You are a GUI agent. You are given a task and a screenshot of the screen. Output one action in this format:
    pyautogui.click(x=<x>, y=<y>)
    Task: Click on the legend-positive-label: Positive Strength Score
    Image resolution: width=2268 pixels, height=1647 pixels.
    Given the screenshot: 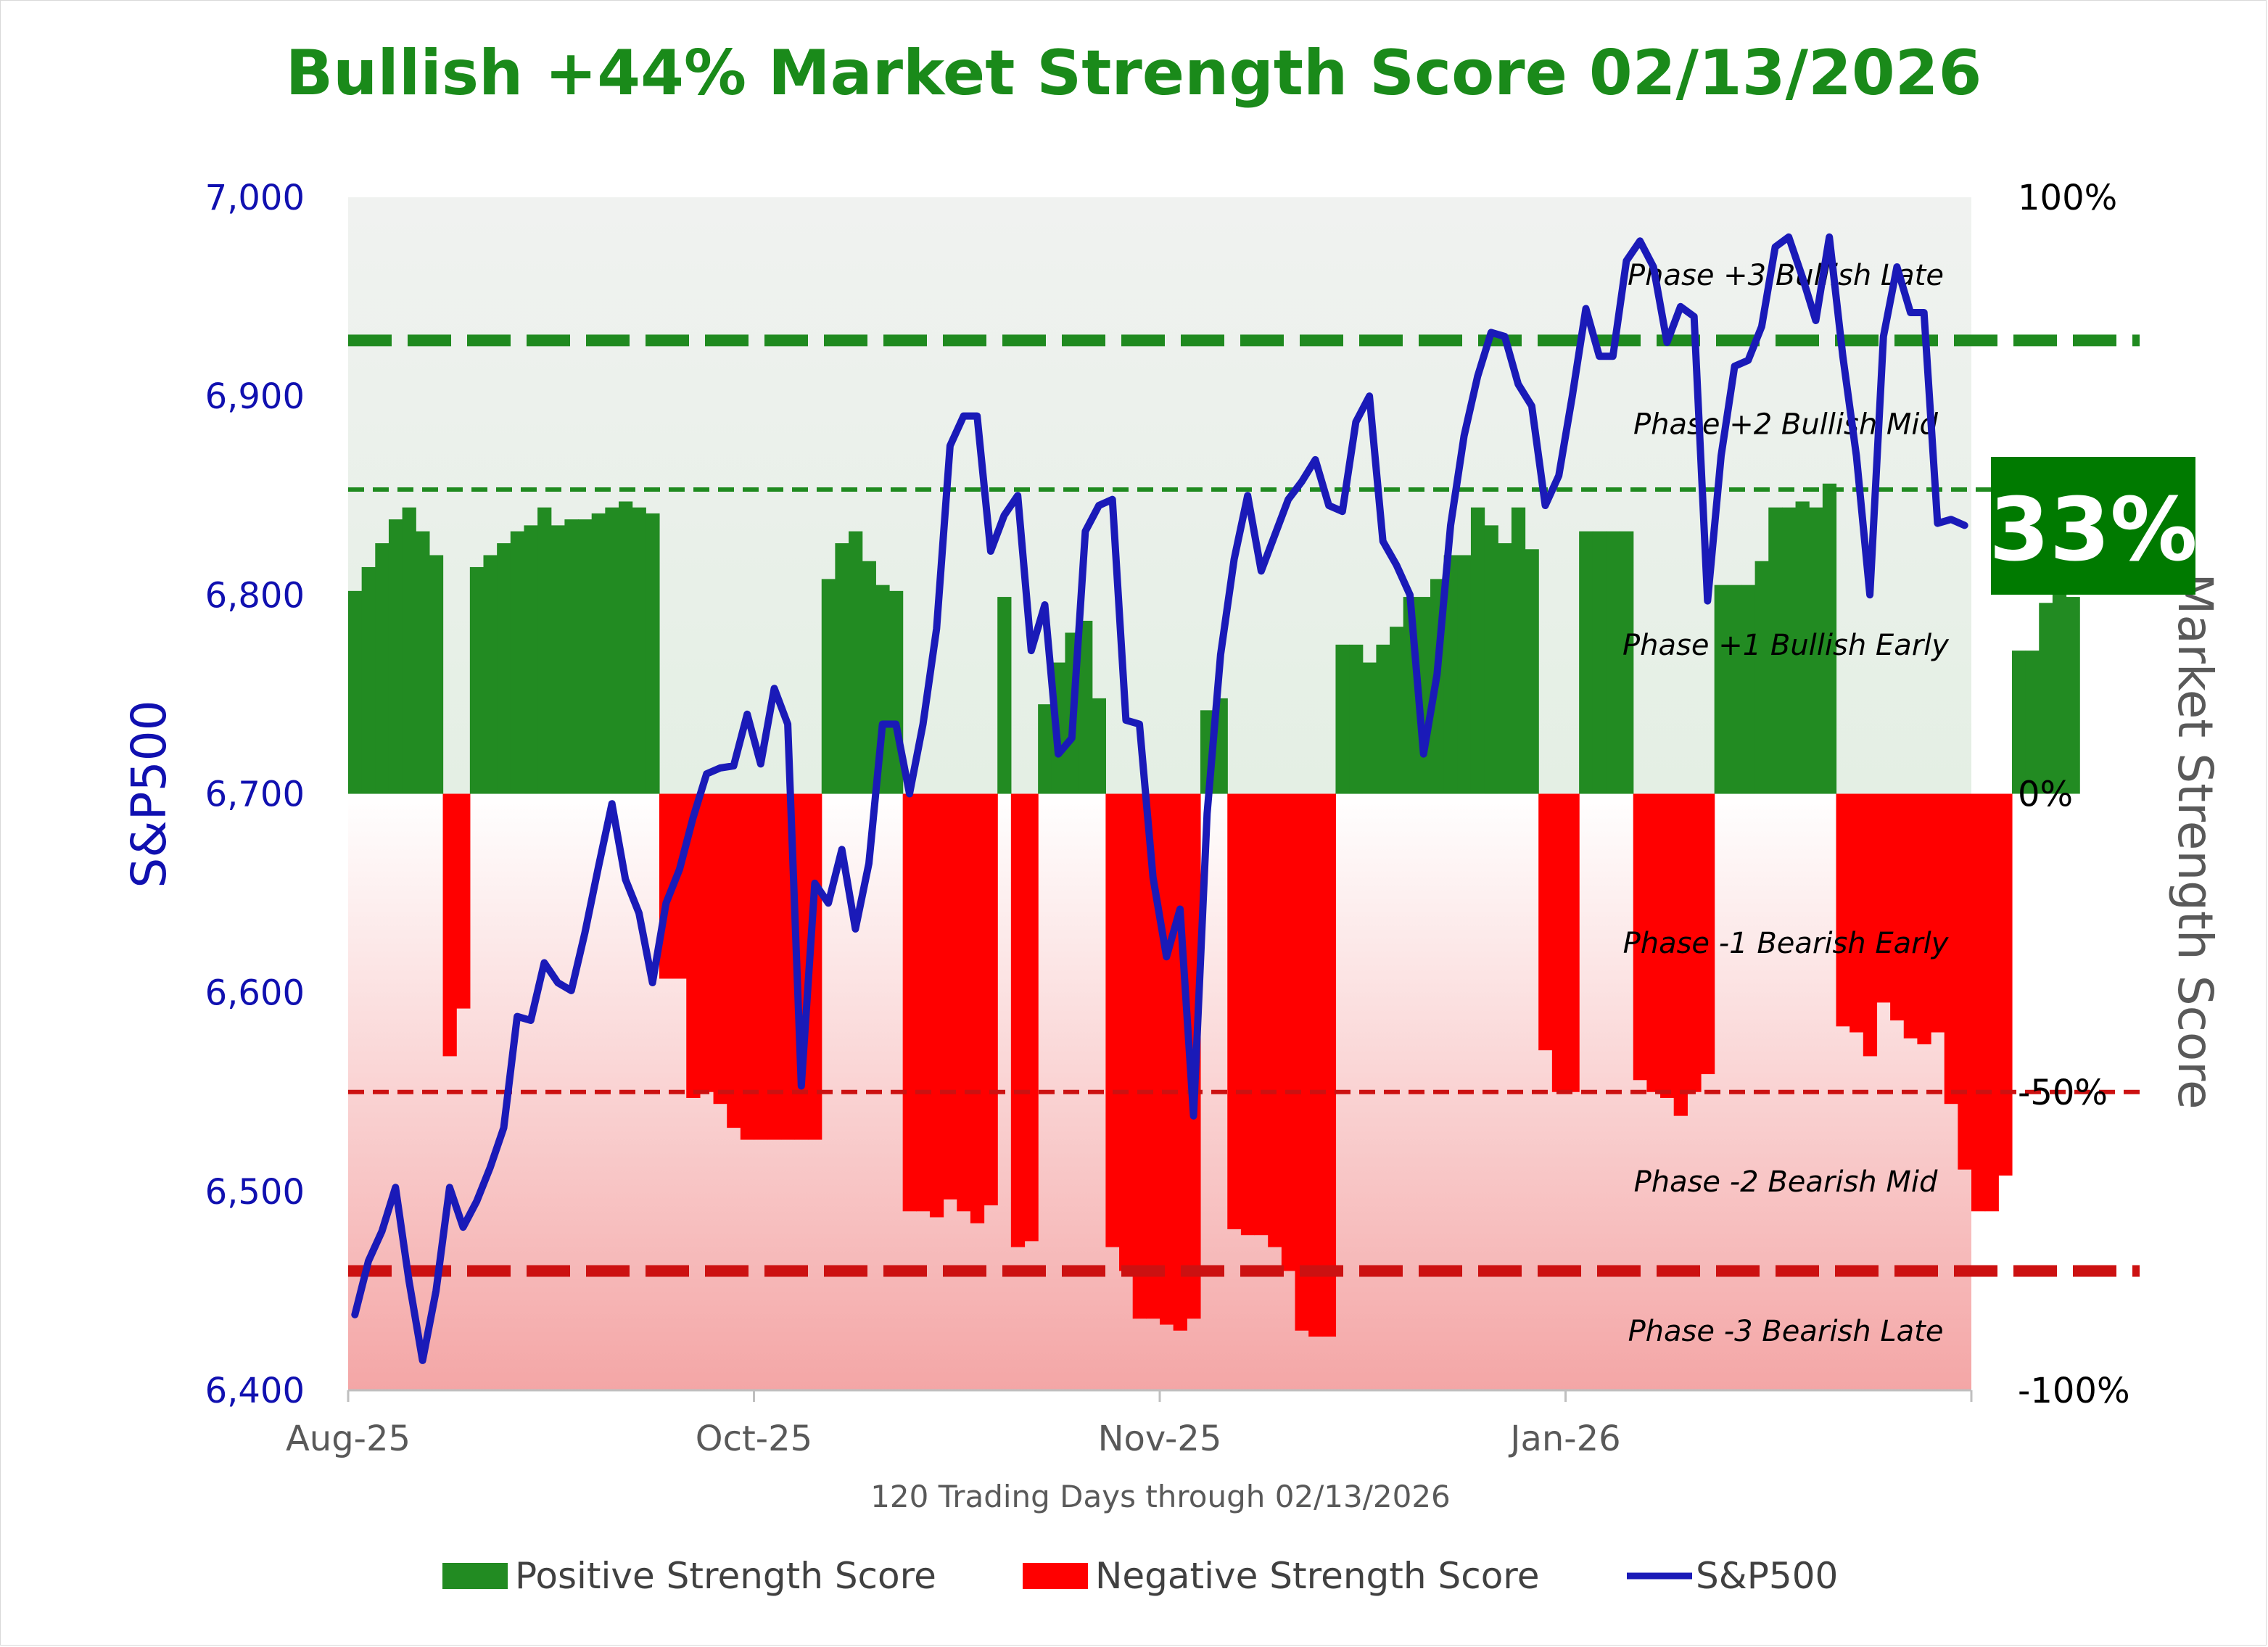 What is the action you would take?
    pyautogui.click(x=725, y=1576)
    